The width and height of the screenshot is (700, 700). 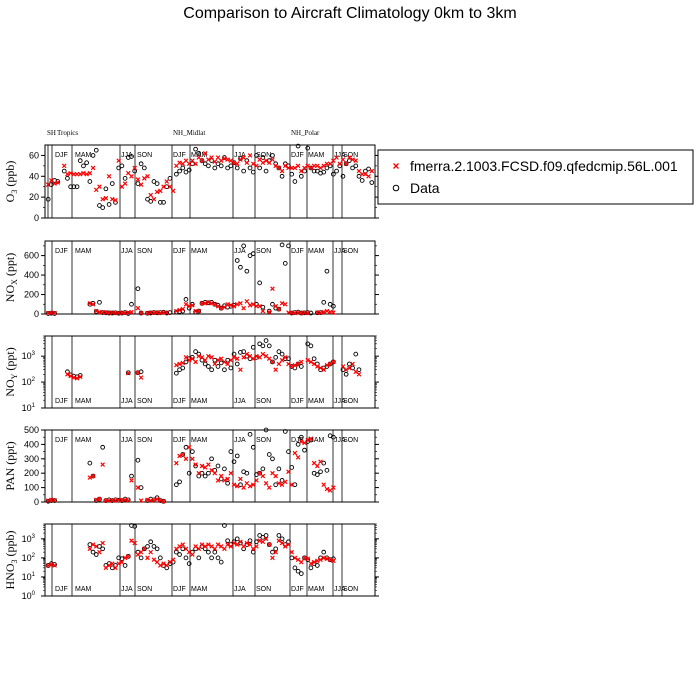 What do you see at coordinates (36, 314) in the screenshot?
I see `y-tick-label: 0` at bounding box center [36, 314].